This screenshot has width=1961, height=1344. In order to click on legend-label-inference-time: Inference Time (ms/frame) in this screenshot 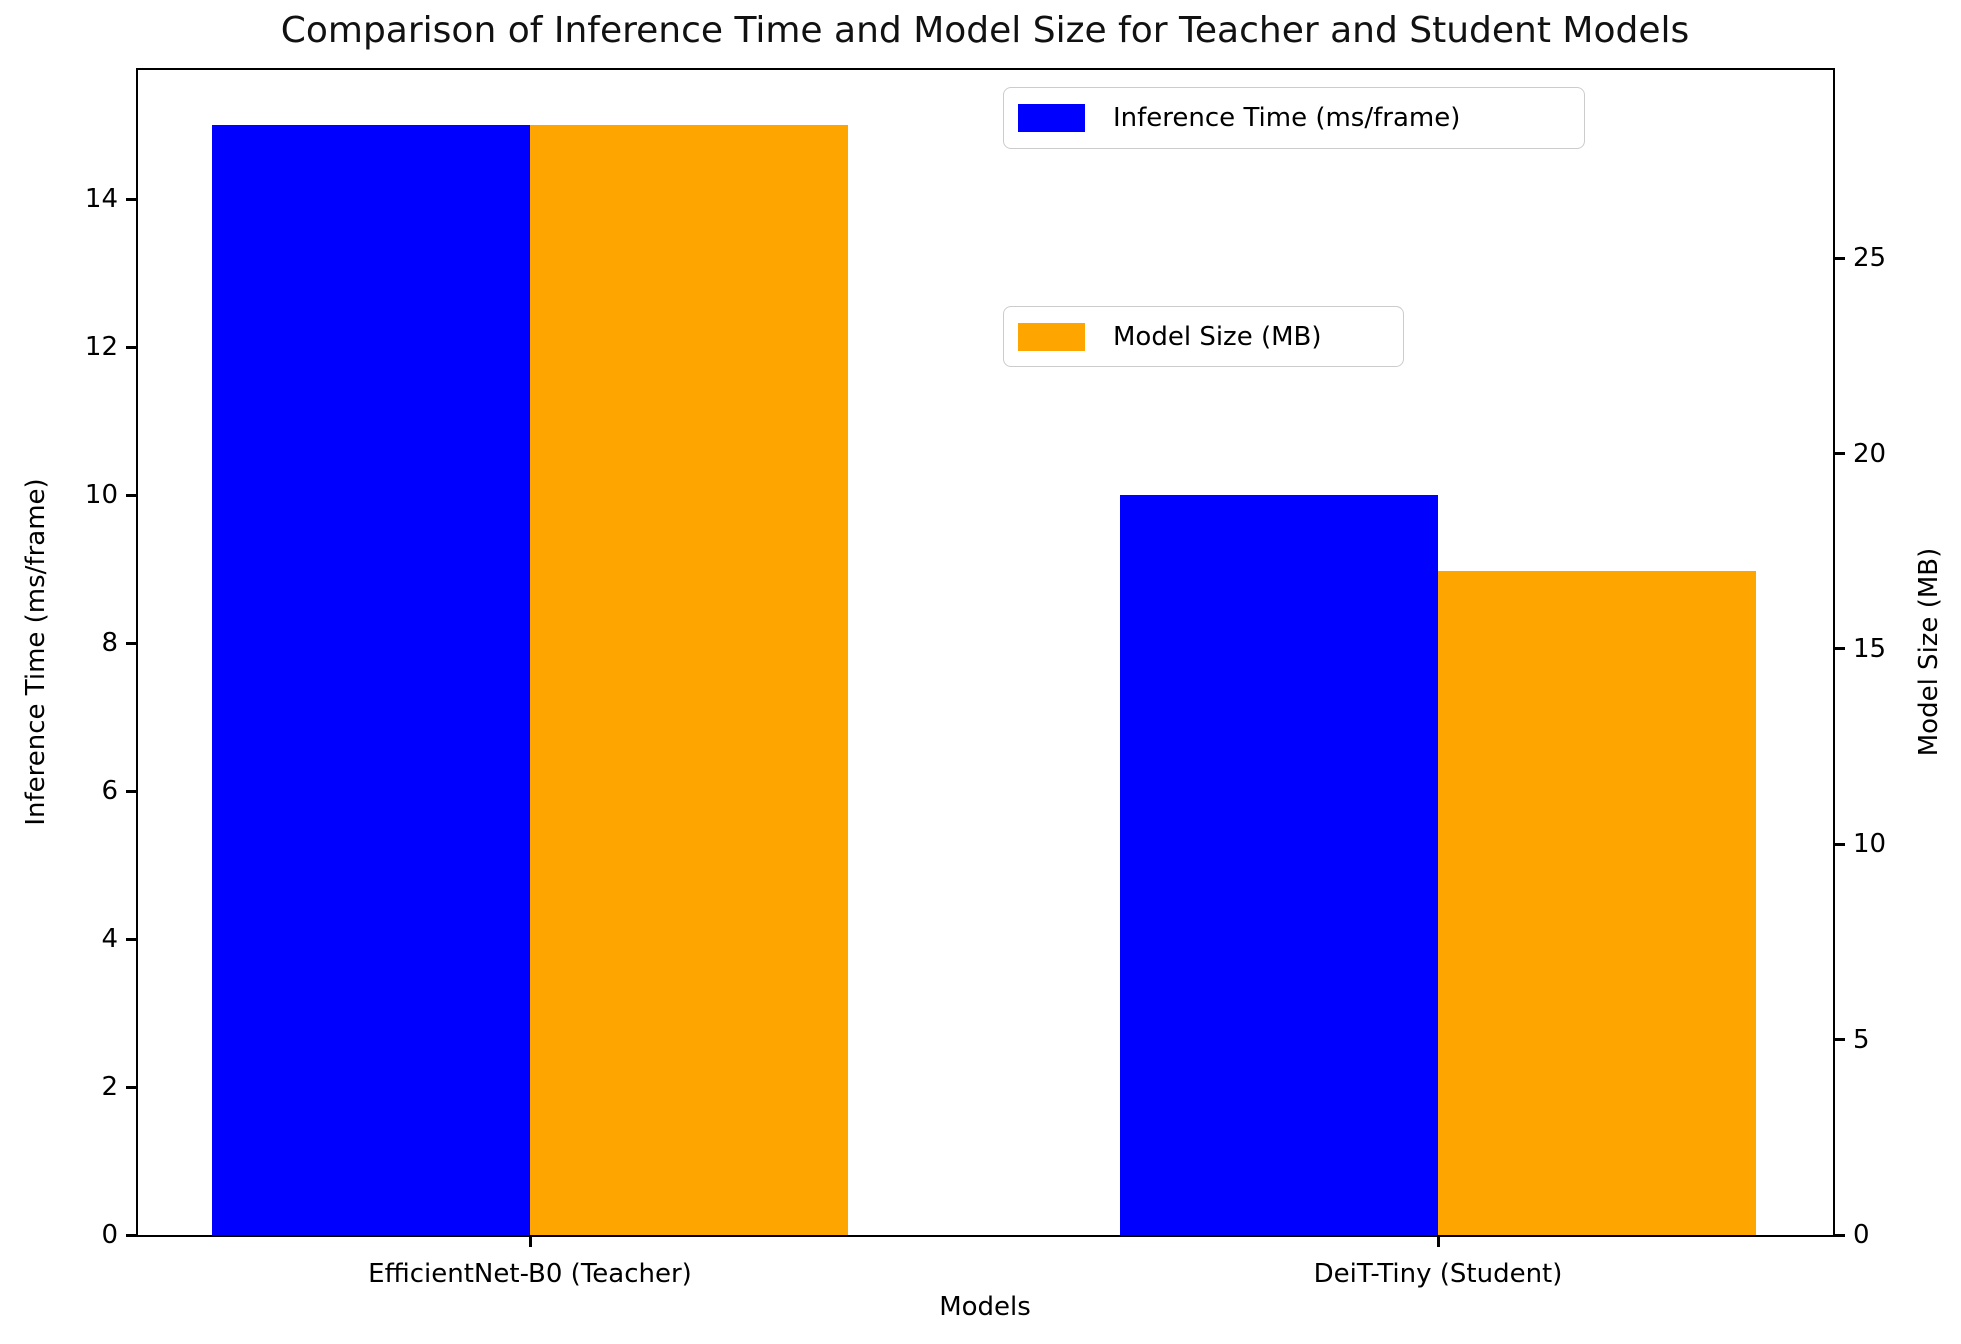, I will do `click(1287, 118)`.